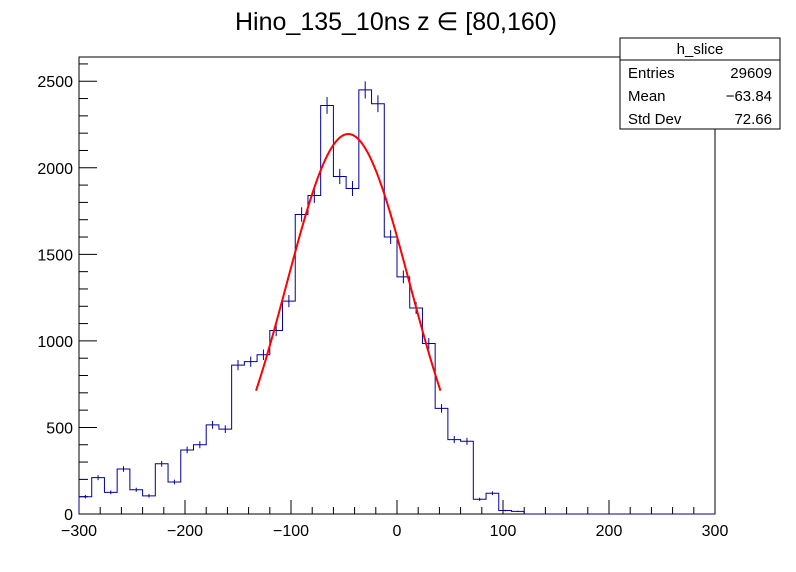 The width and height of the screenshot is (796, 572). What do you see at coordinates (700, 49) in the screenshot?
I see `stats-title: h_slice` at bounding box center [700, 49].